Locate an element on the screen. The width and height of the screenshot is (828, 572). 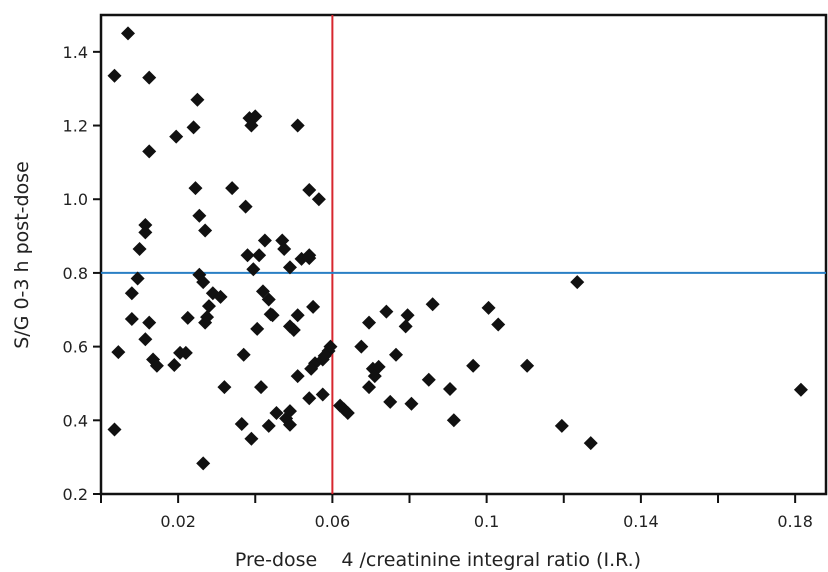
y-tick-label: 0.6 is located at coordinates (75, 347).